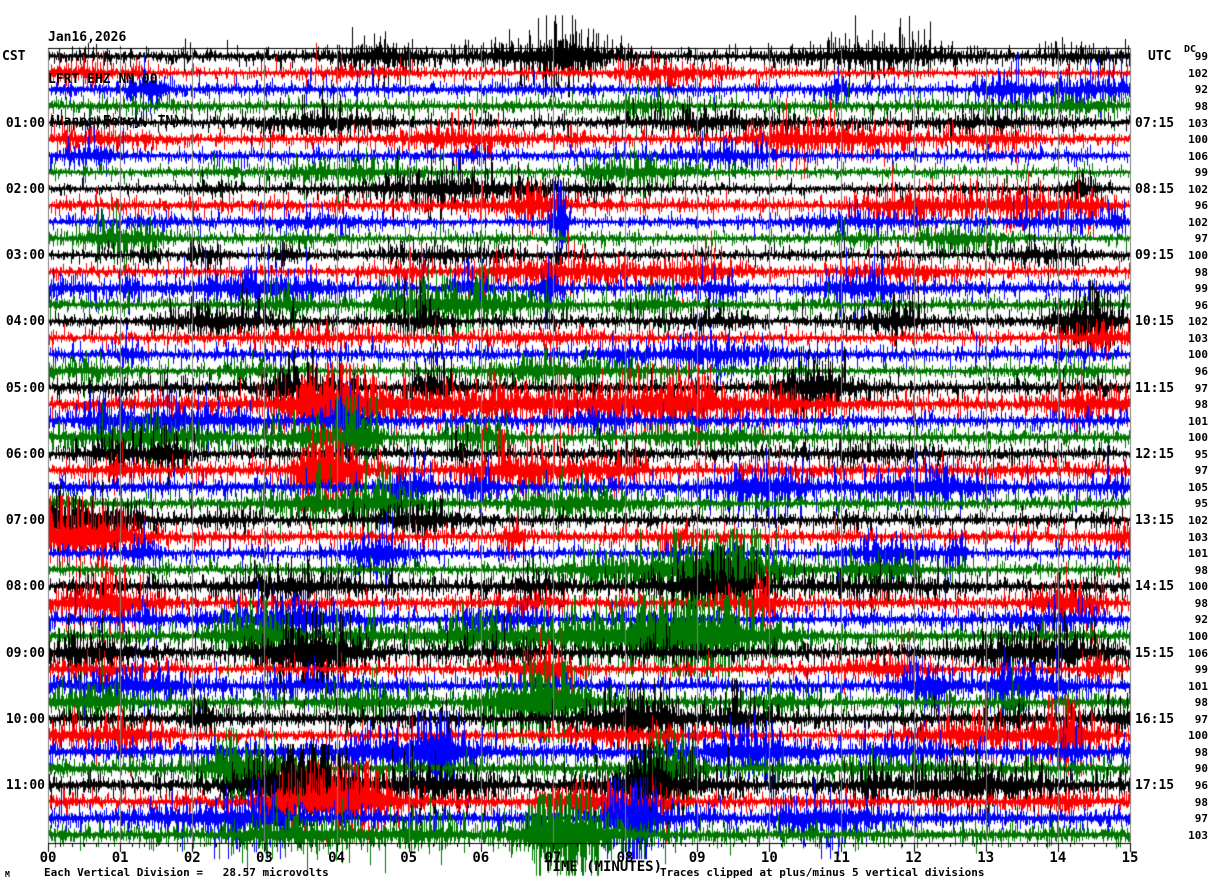 Image resolution: width=1210 pixels, height=886 pixels. Describe the element at coordinates (1155, 388) in the screenshot. I see `utc-hour-label: 11:15` at that location.